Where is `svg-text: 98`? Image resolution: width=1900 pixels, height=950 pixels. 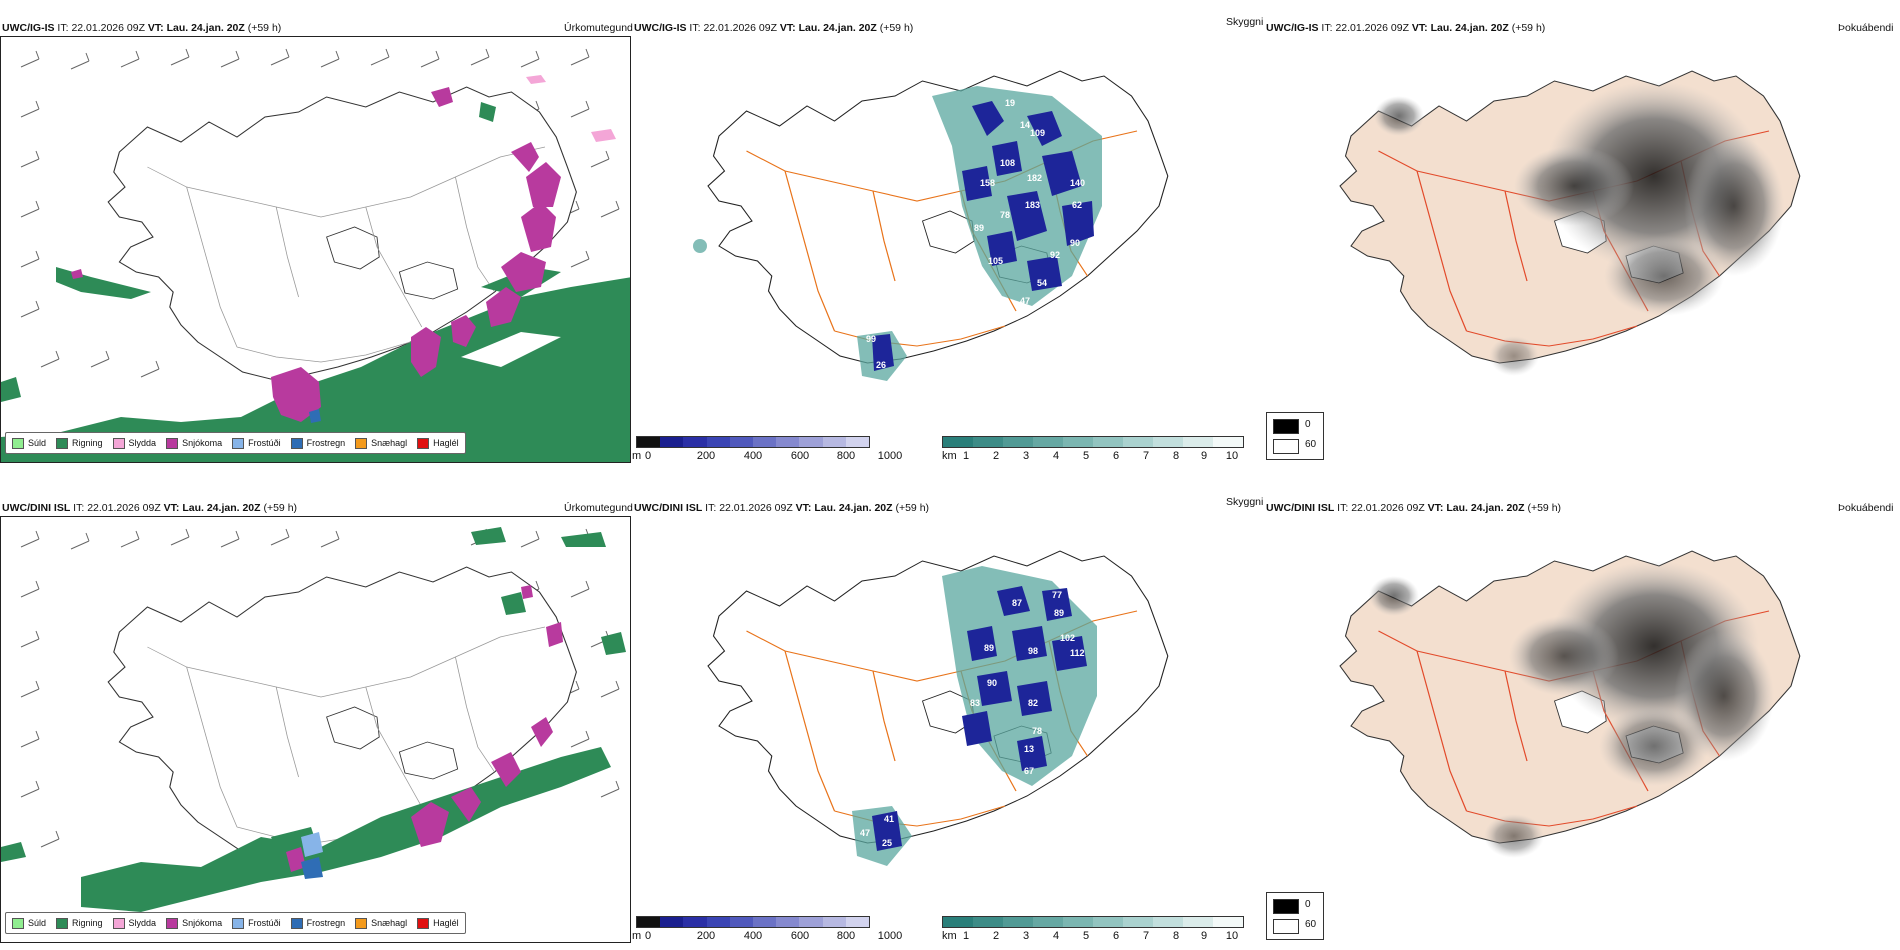 svg-text: 98 is located at coordinates (1033, 651).